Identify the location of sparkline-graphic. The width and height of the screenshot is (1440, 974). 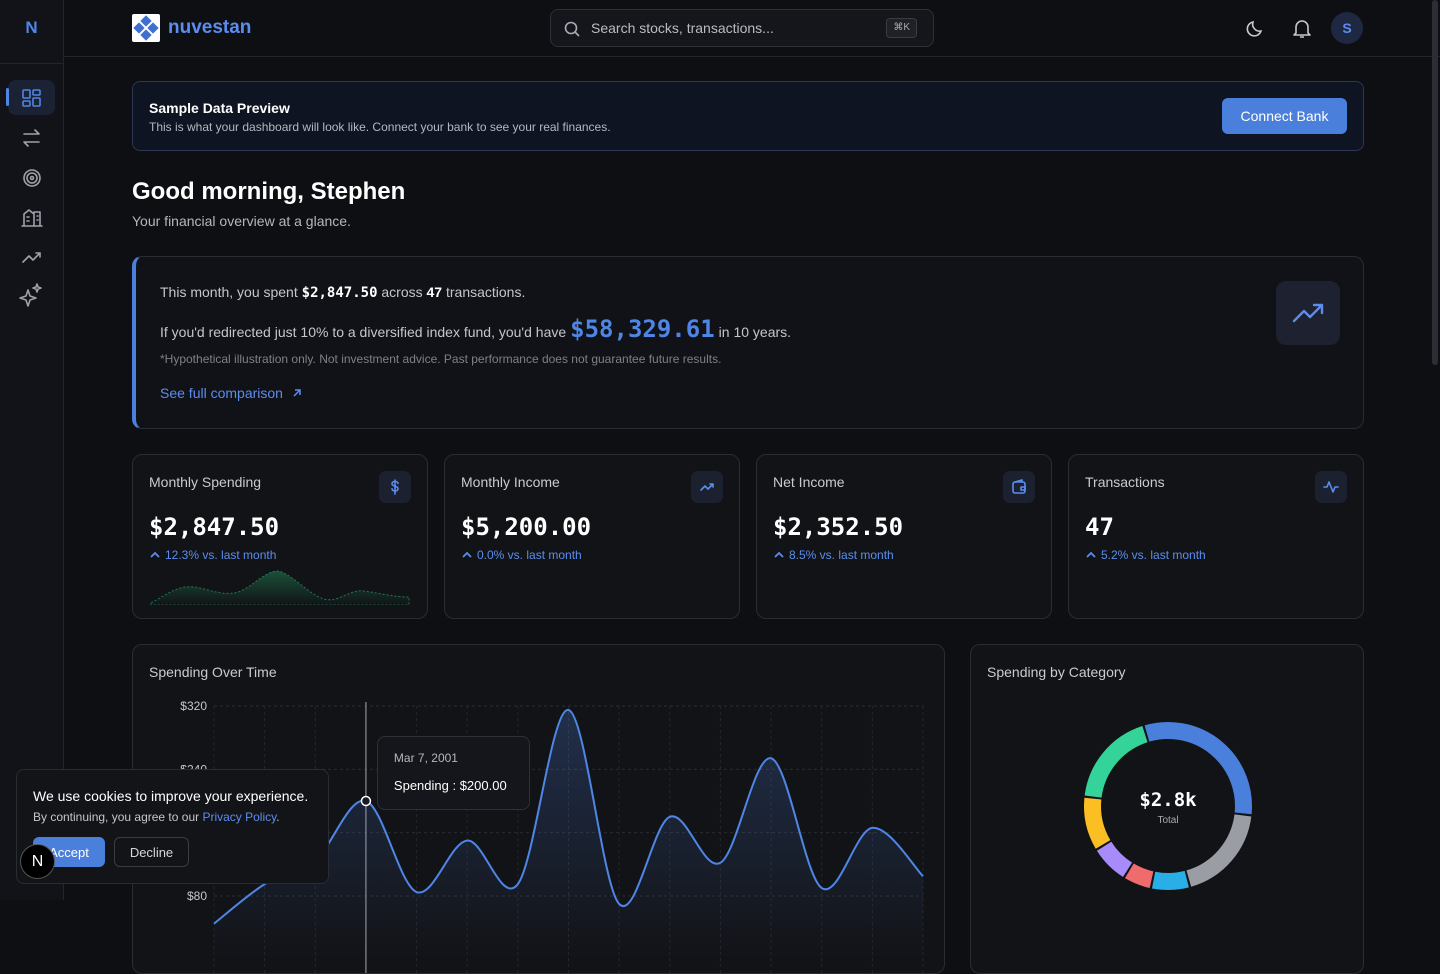
(280, 588).